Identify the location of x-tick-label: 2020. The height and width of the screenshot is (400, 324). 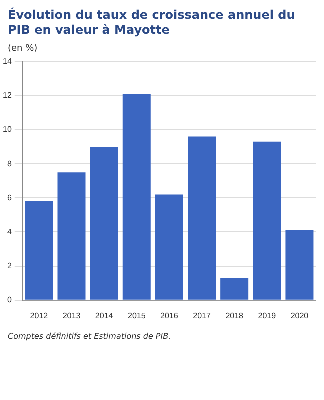
(300, 315).